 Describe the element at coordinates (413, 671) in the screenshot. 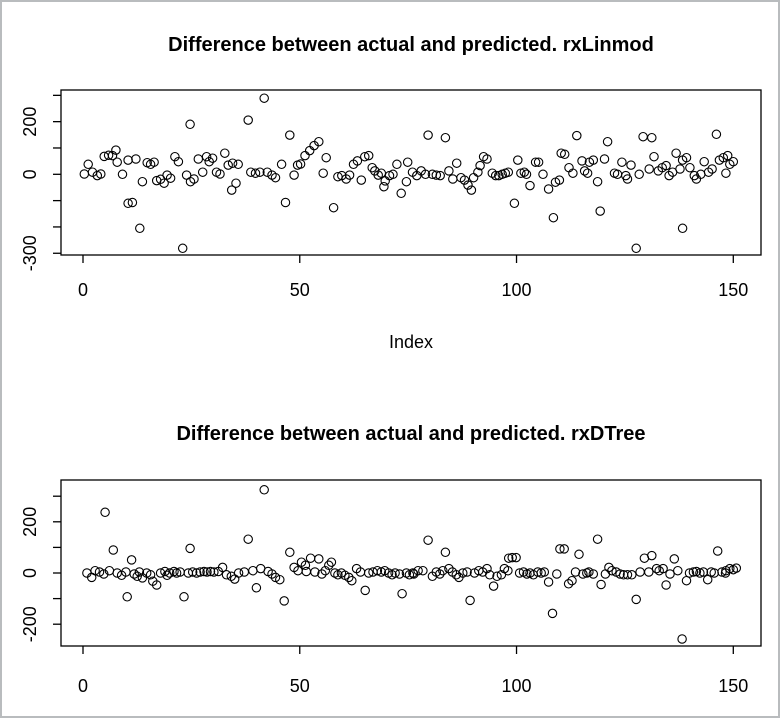

I see `panel-rxdtree-xticks: 0 50 100 150` at that location.